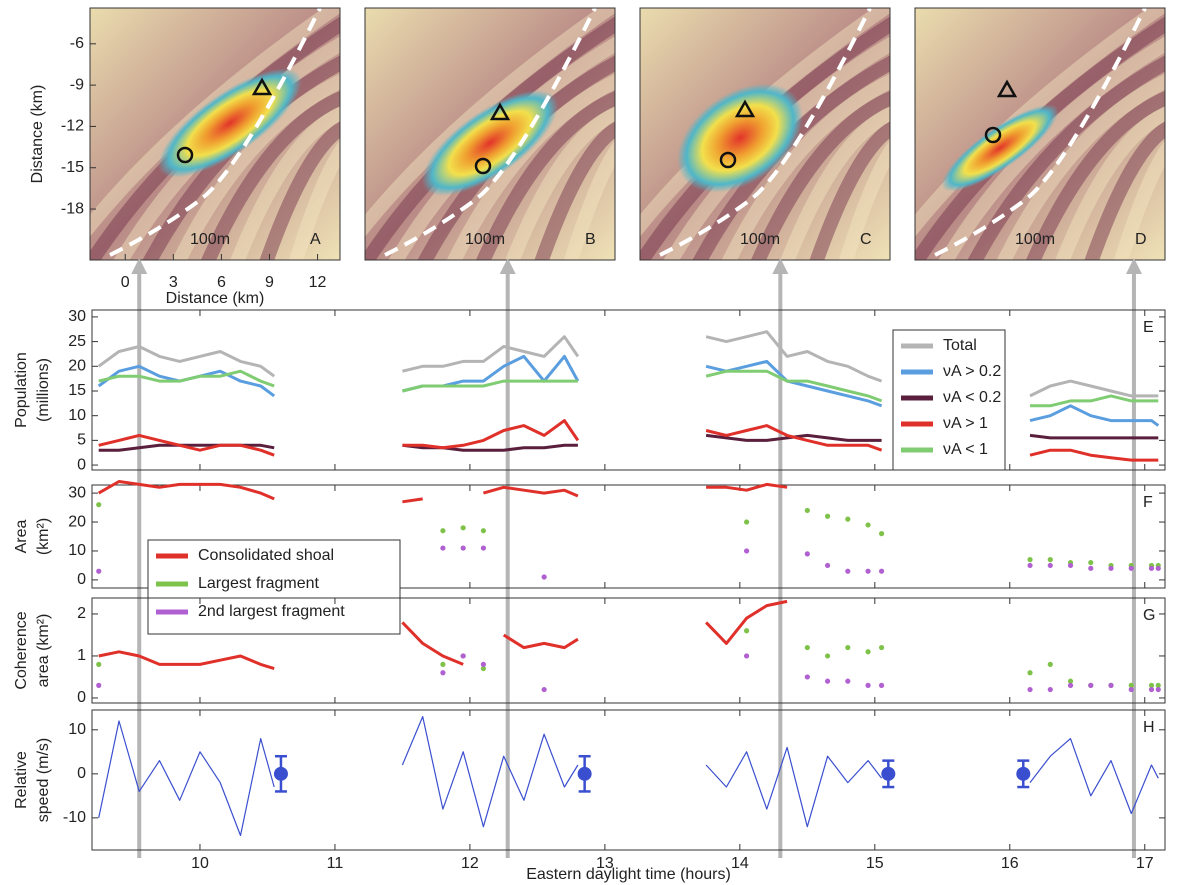 The image size is (1180, 885). What do you see at coordinates (21, 780) in the screenshot?
I see `y-axis-label: Relative` at bounding box center [21, 780].